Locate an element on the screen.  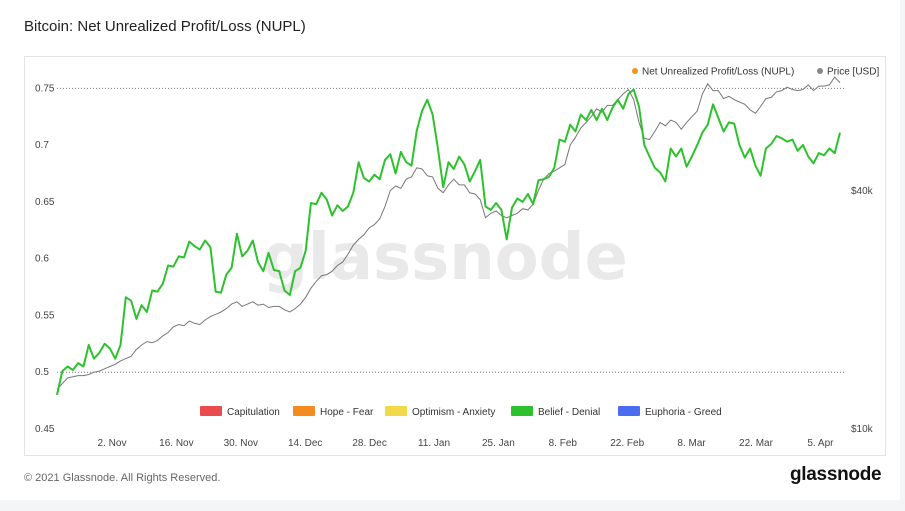
x-tick-label: 25. Jan is located at coordinates (498, 443).